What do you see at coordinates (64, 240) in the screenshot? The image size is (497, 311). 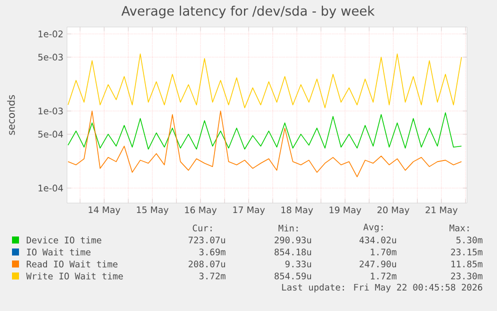 I see `legend-label: Device IO time` at bounding box center [64, 240].